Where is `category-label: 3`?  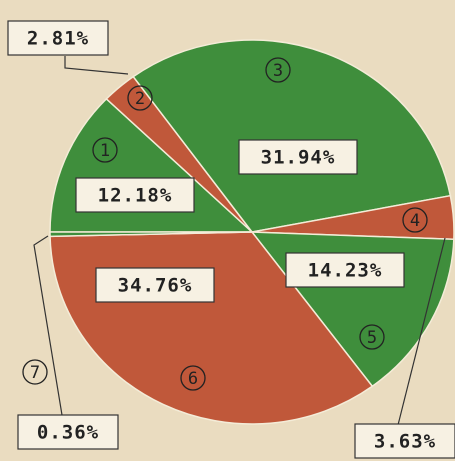
category-label: 3 is located at coordinates (278, 71).